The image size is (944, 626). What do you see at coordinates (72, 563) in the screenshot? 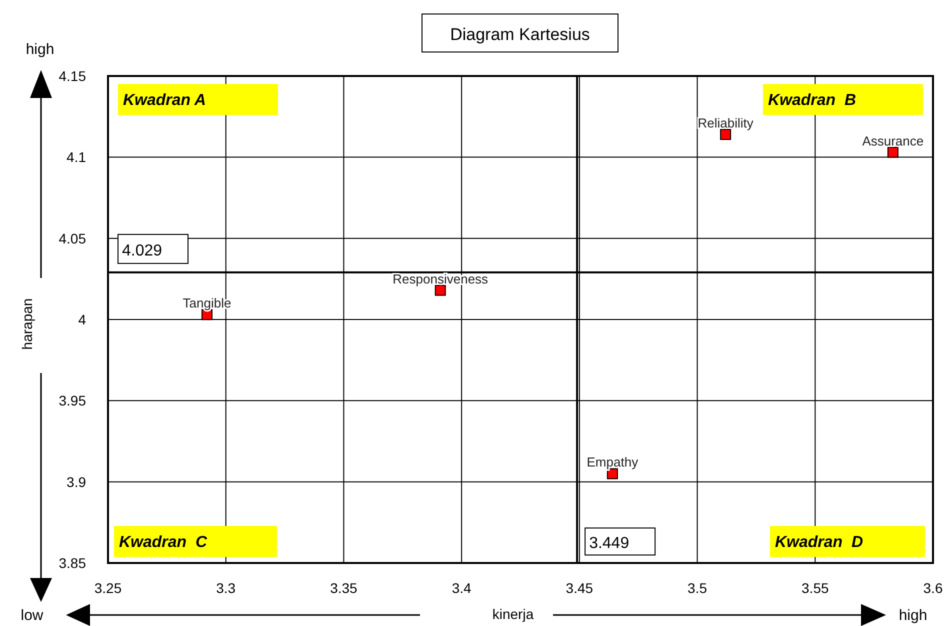
I see `y-tick-label: 3.85` at bounding box center [72, 563].